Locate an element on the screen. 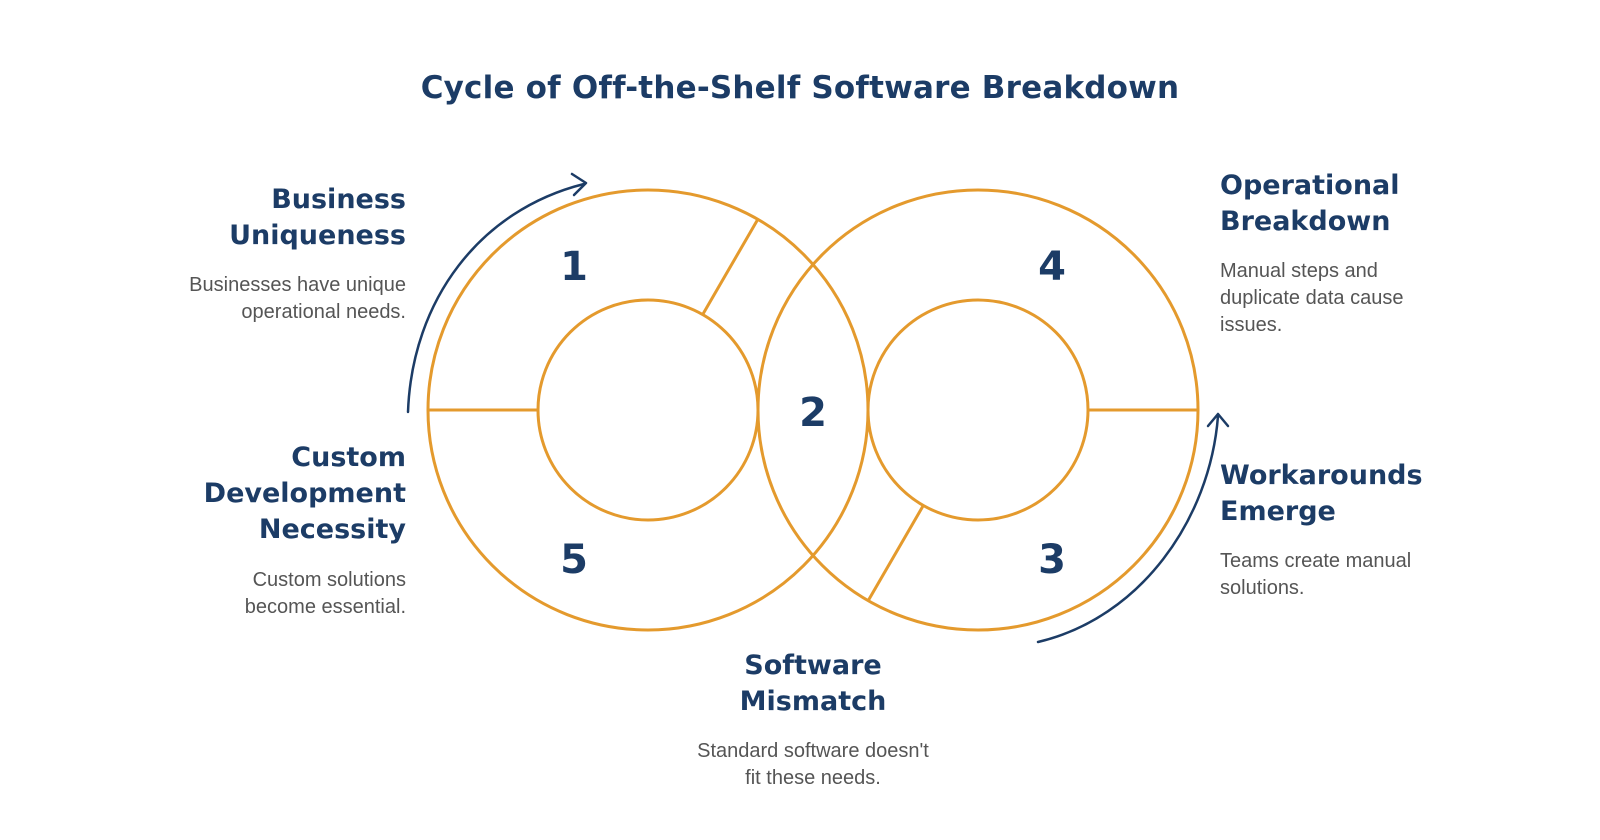 The width and height of the screenshot is (1600, 840). step-5-description: Custom solutions become essential. is located at coordinates (325, 593).